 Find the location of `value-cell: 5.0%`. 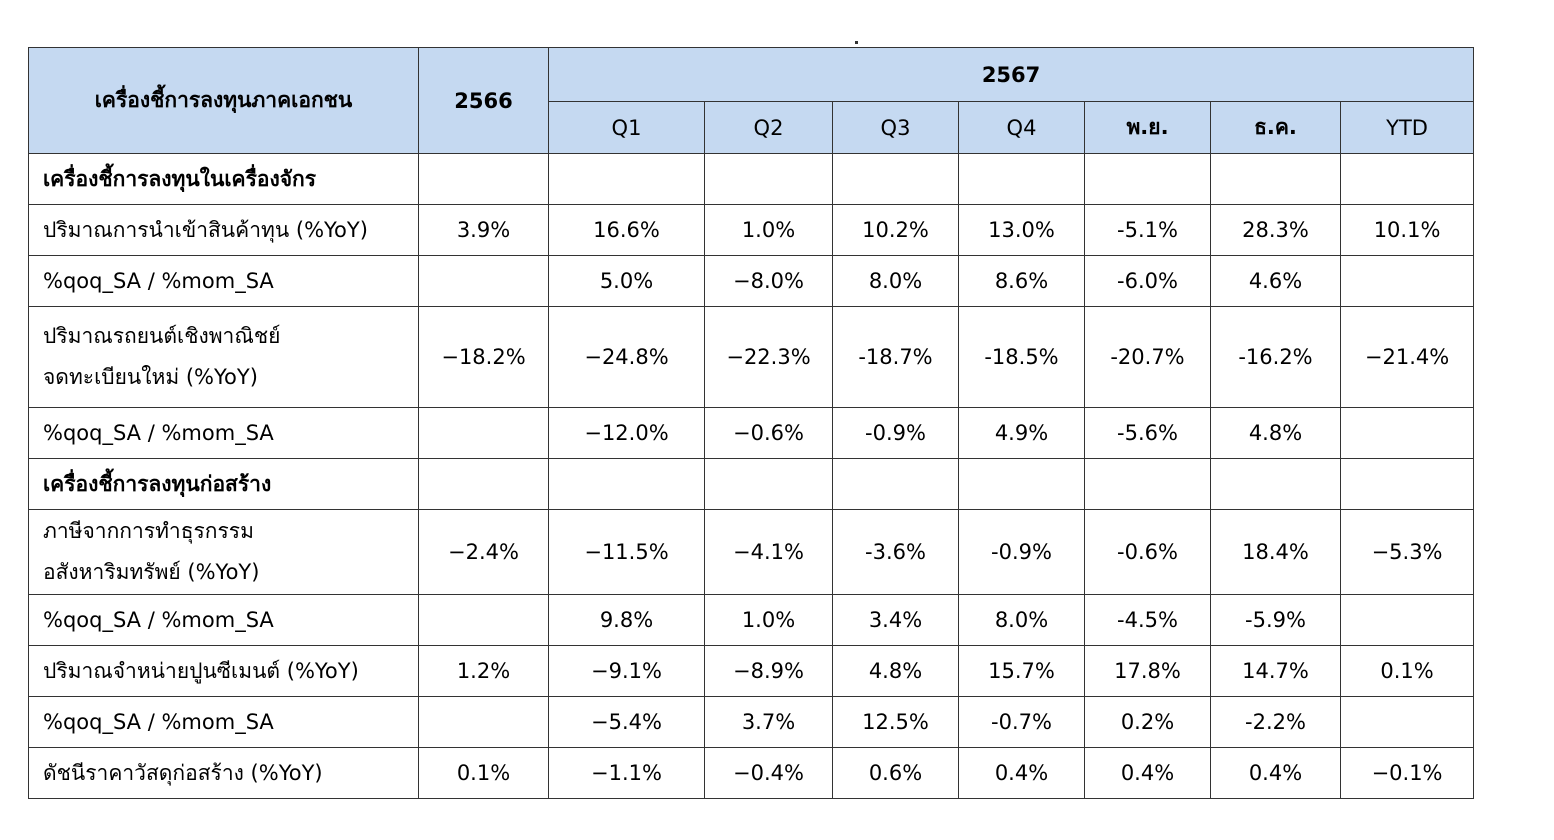

value-cell: 5.0% is located at coordinates (626, 281).